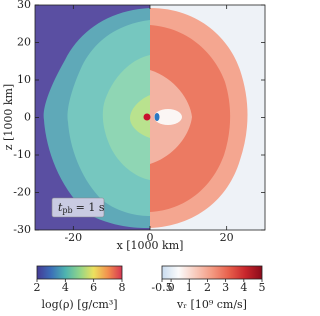  What do you see at coordinates (122, 287) in the screenshot?
I see `colorbar-tick-label: 8` at bounding box center [122, 287].